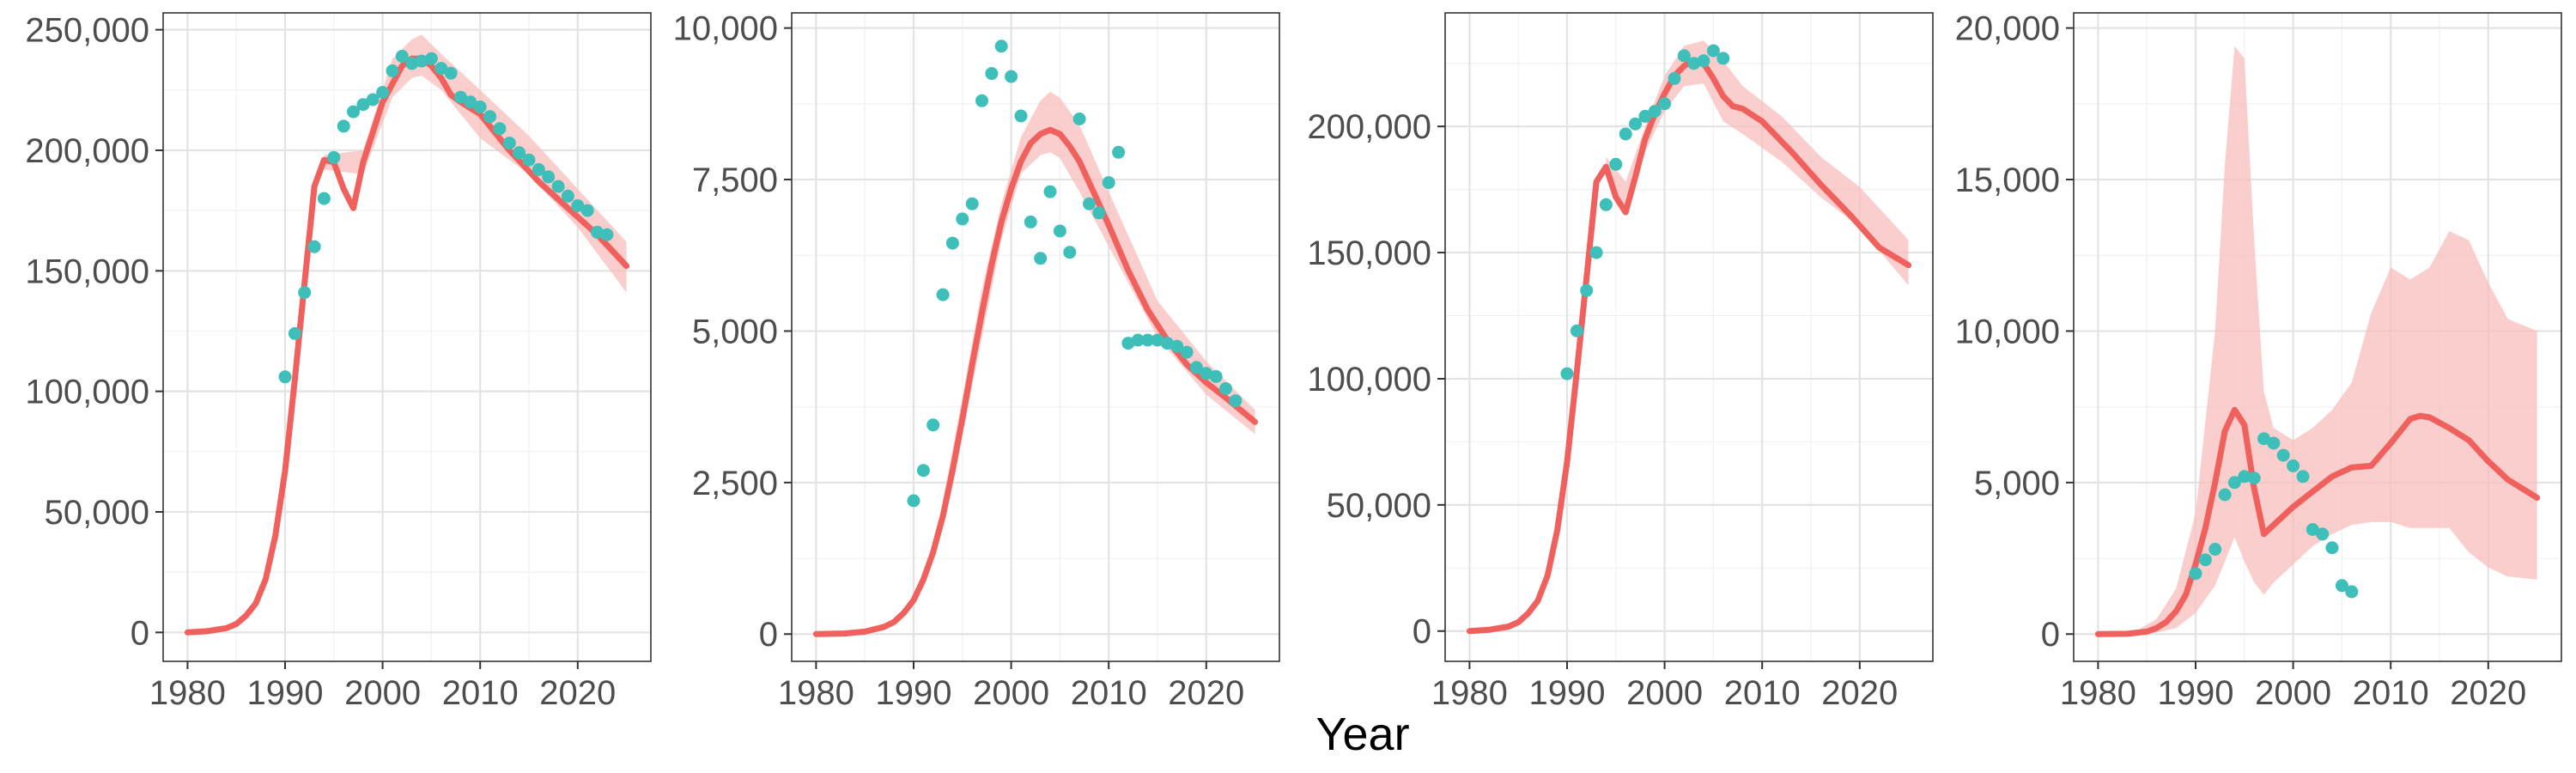  Describe the element at coordinates (1664, 693) in the screenshot. I see `x-tick-label: 2000` at that location.